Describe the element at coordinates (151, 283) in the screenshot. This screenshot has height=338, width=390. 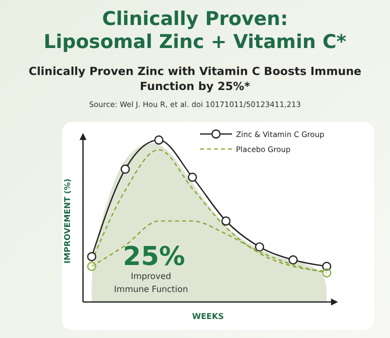
I see `annotation: Improved Immune Function` at that location.